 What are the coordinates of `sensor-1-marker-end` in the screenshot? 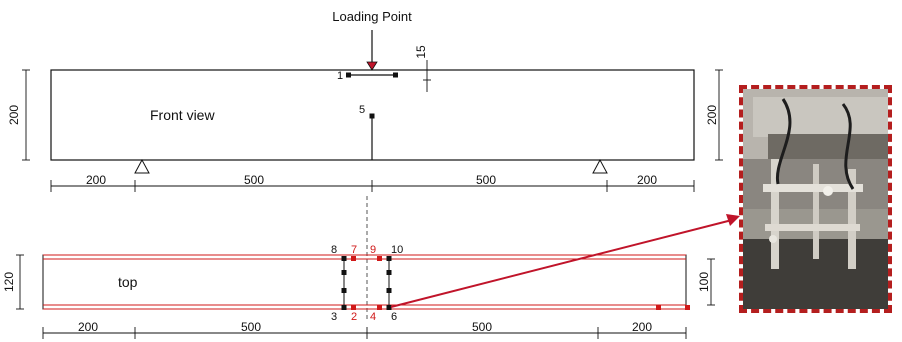 It's located at (395, 75).